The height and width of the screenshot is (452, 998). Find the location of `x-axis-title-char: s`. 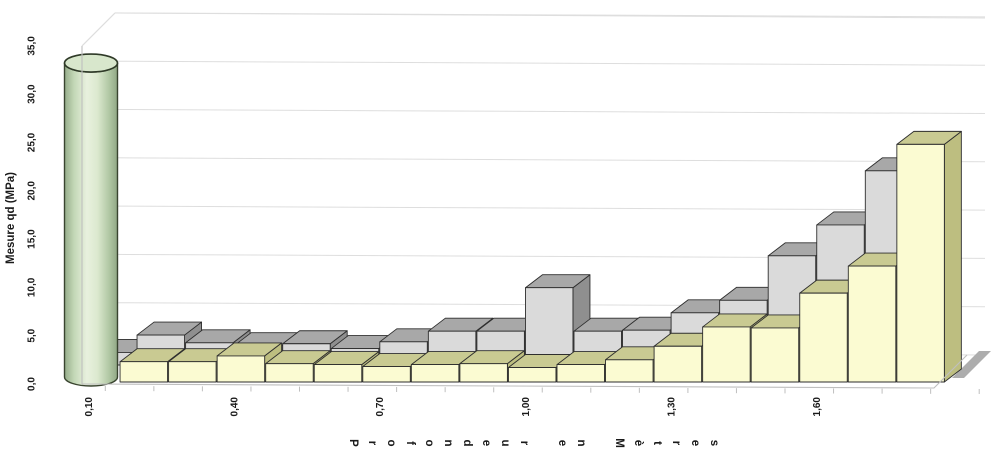

x-axis-title-char: s is located at coordinates (714, 443).